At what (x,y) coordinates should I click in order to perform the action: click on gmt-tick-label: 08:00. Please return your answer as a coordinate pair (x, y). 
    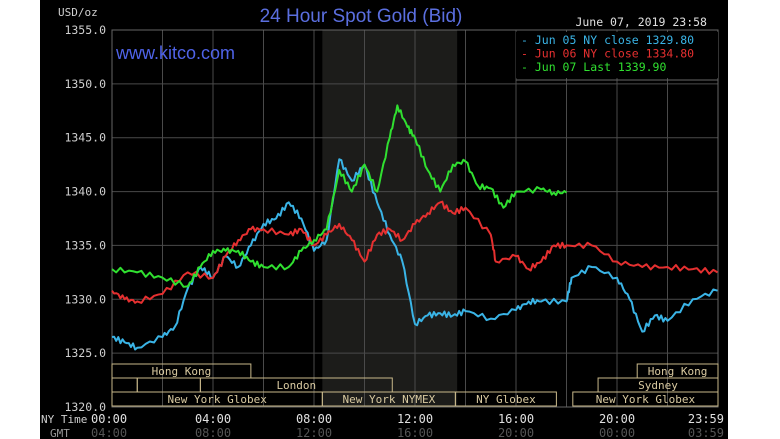
    Looking at the image, I should click on (213, 432).